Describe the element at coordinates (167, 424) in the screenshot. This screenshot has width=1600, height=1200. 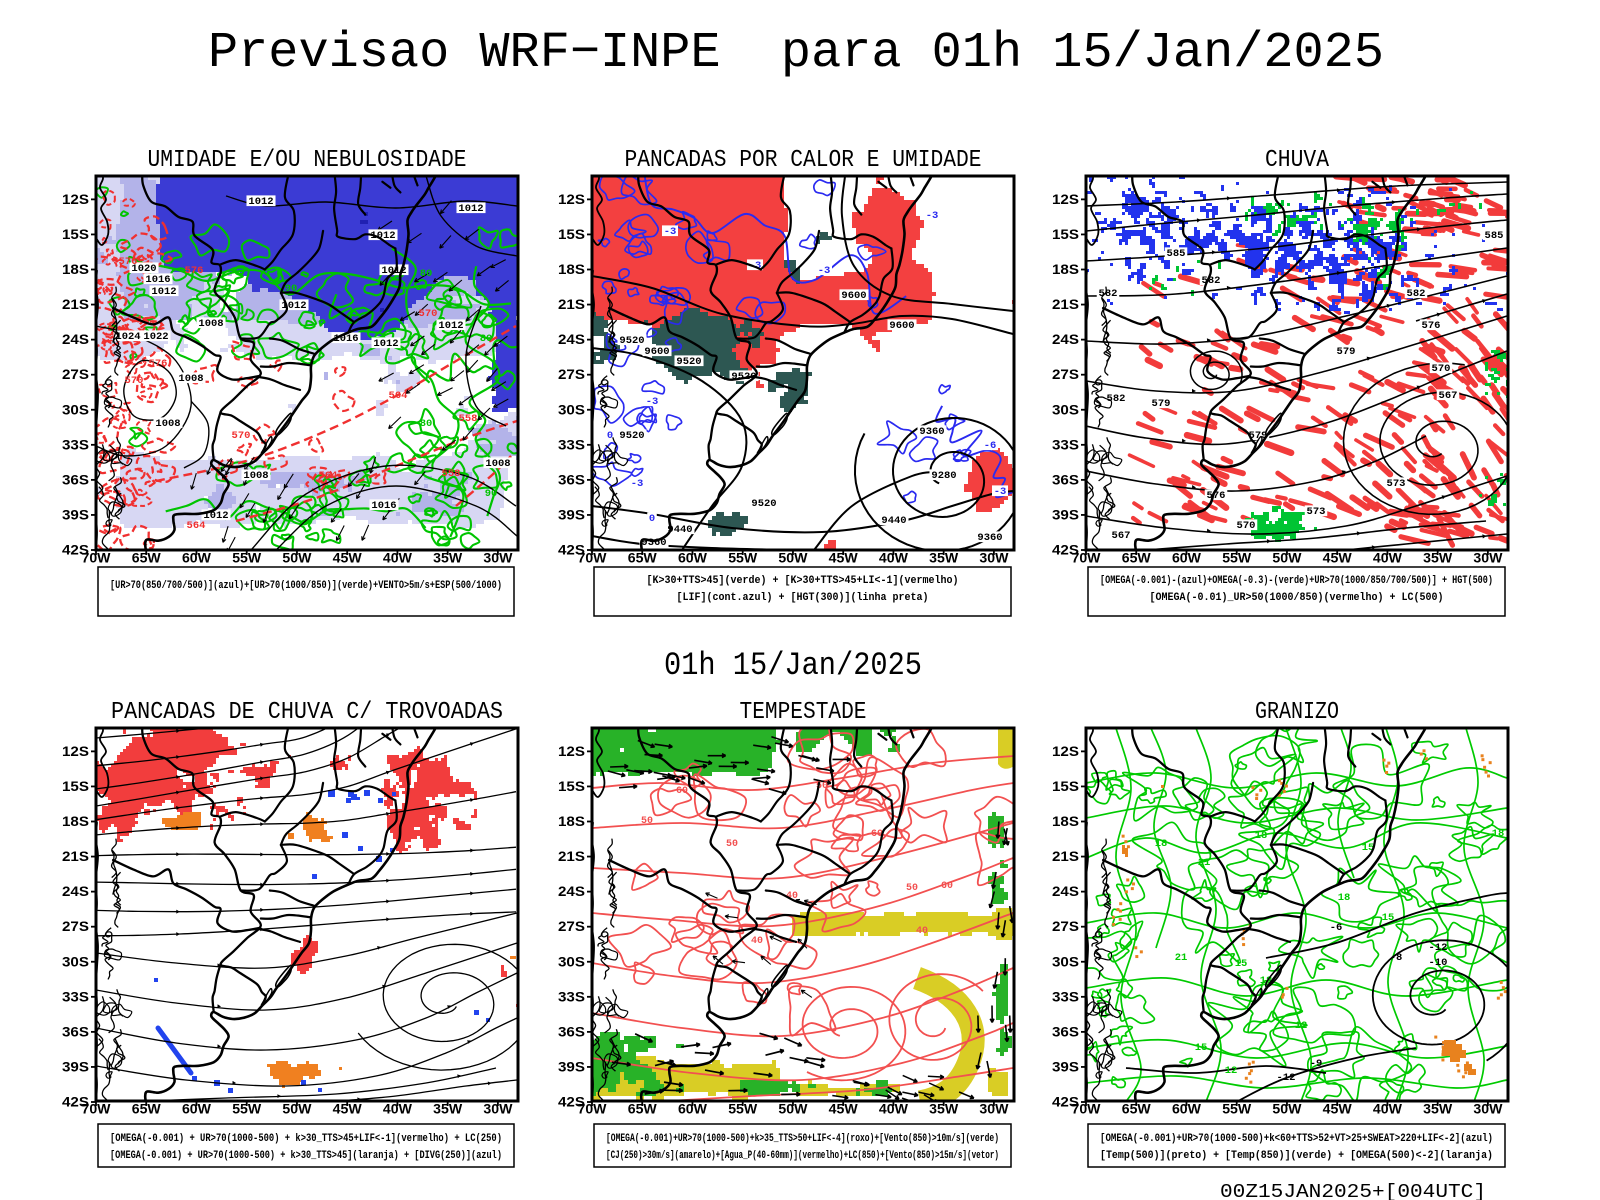
I see `svg-text: 1008` at that location.